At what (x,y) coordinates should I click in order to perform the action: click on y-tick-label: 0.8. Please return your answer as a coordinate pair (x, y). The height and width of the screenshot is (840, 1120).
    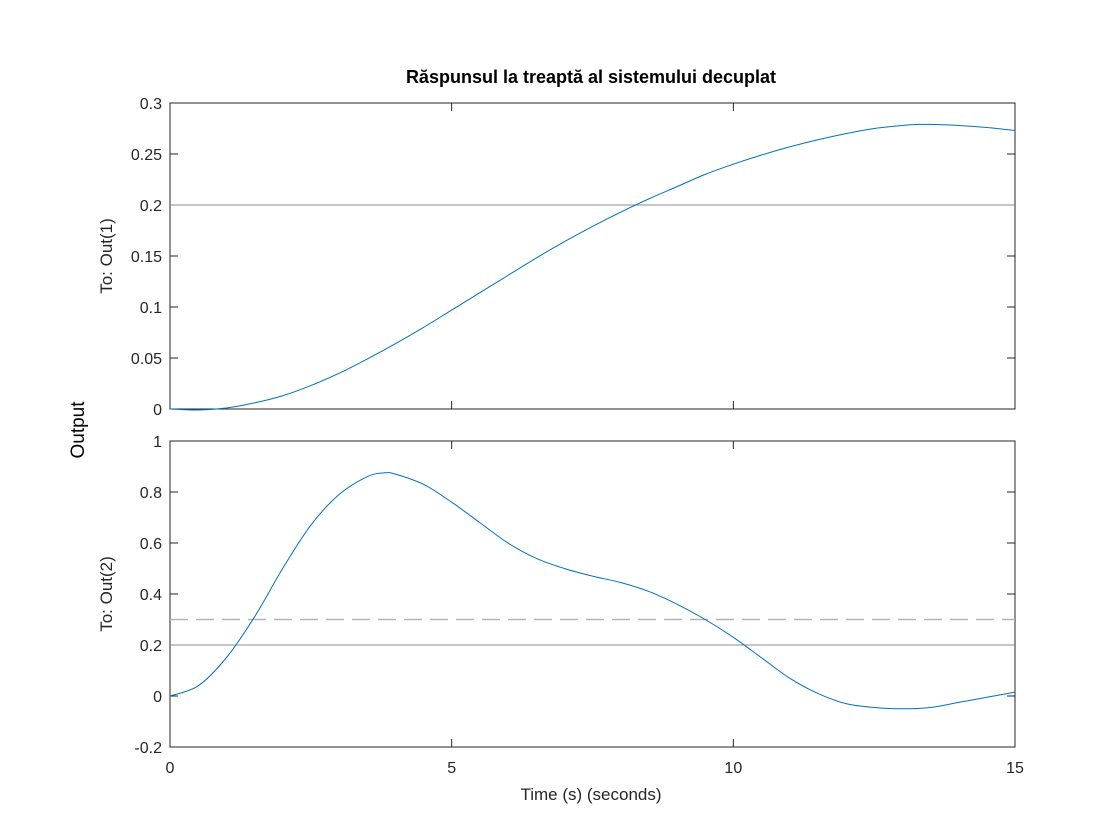
    Looking at the image, I should click on (151, 493).